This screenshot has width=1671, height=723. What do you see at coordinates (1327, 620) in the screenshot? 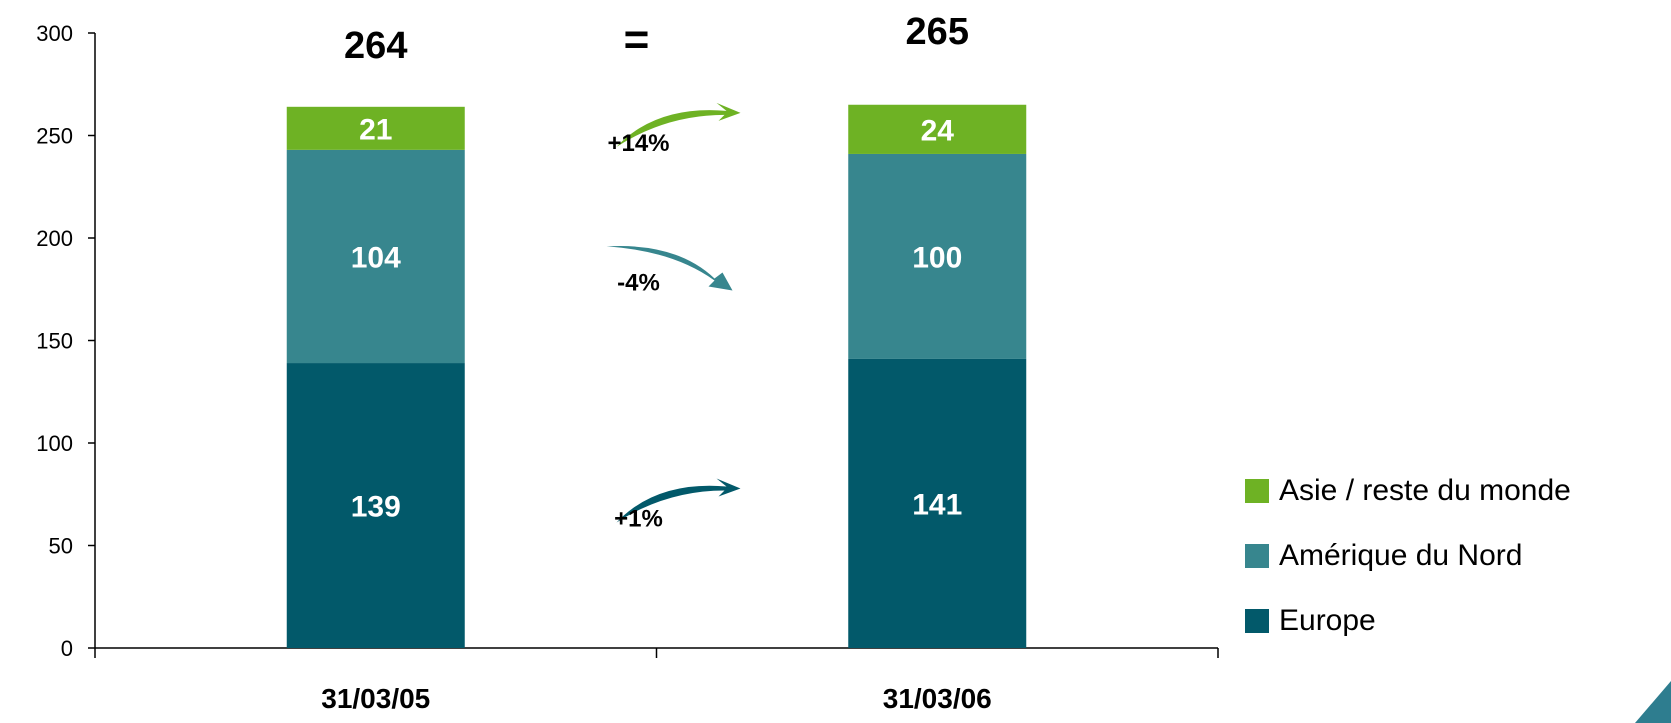
I see `legend-label-europe: Europe` at bounding box center [1327, 620].